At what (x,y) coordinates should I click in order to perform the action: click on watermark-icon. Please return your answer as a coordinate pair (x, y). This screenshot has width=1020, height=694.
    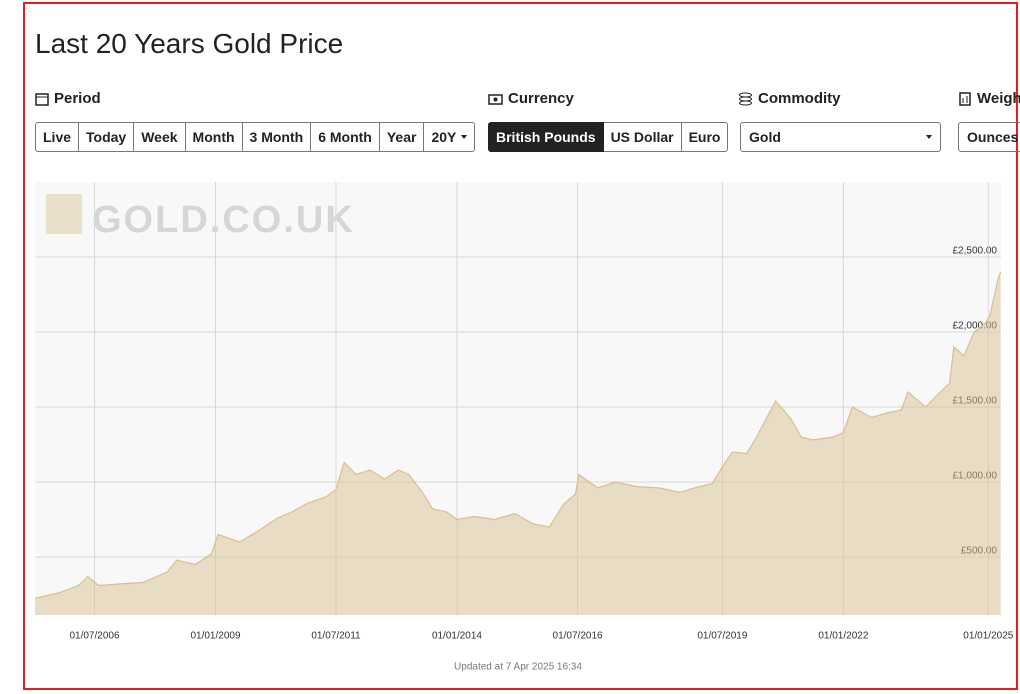
    Looking at the image, I should click on (64, 214).